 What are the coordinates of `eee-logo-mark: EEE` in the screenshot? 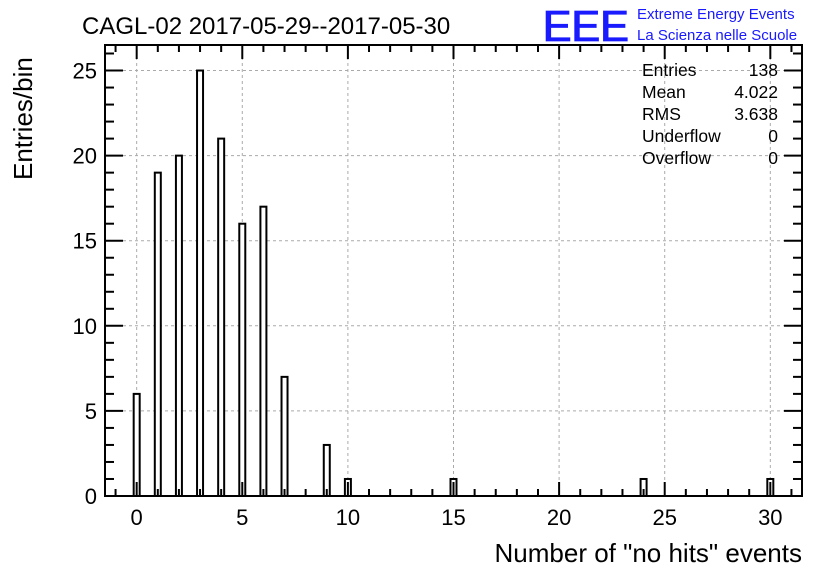 It's located at (585, 26).